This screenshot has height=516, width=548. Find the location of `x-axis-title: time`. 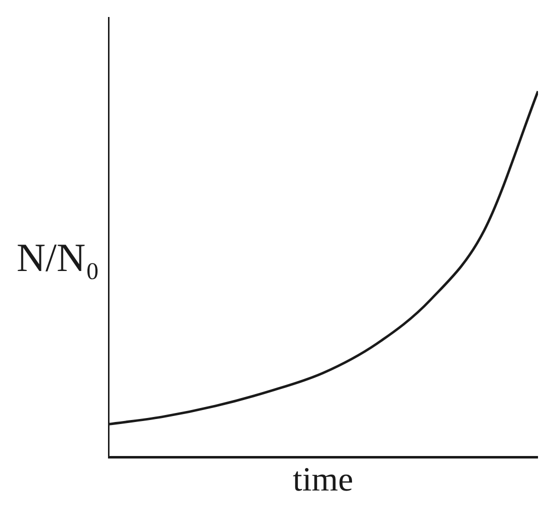

x-axis-title: time is located at coordinates (323, 480).